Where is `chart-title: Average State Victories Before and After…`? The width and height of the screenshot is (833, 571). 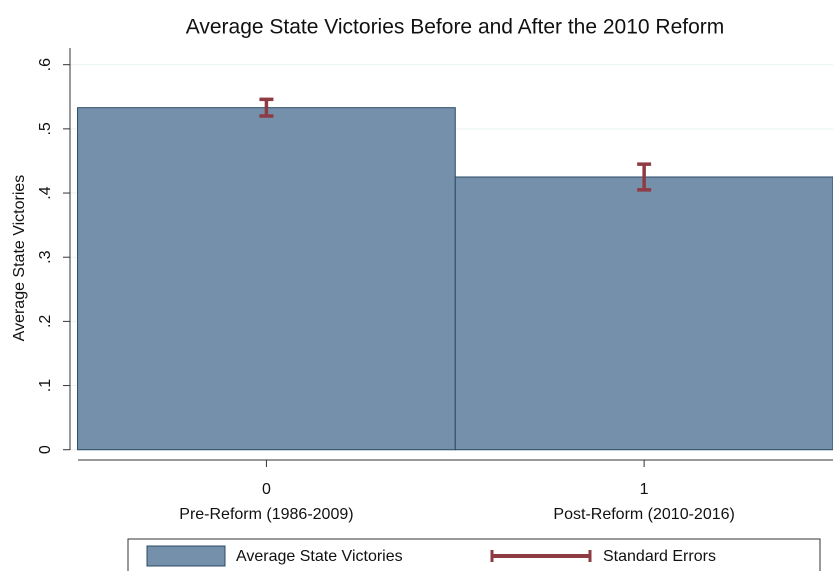
chart-title: Average State Victories Before and After… is located at coordinates (455, 27).